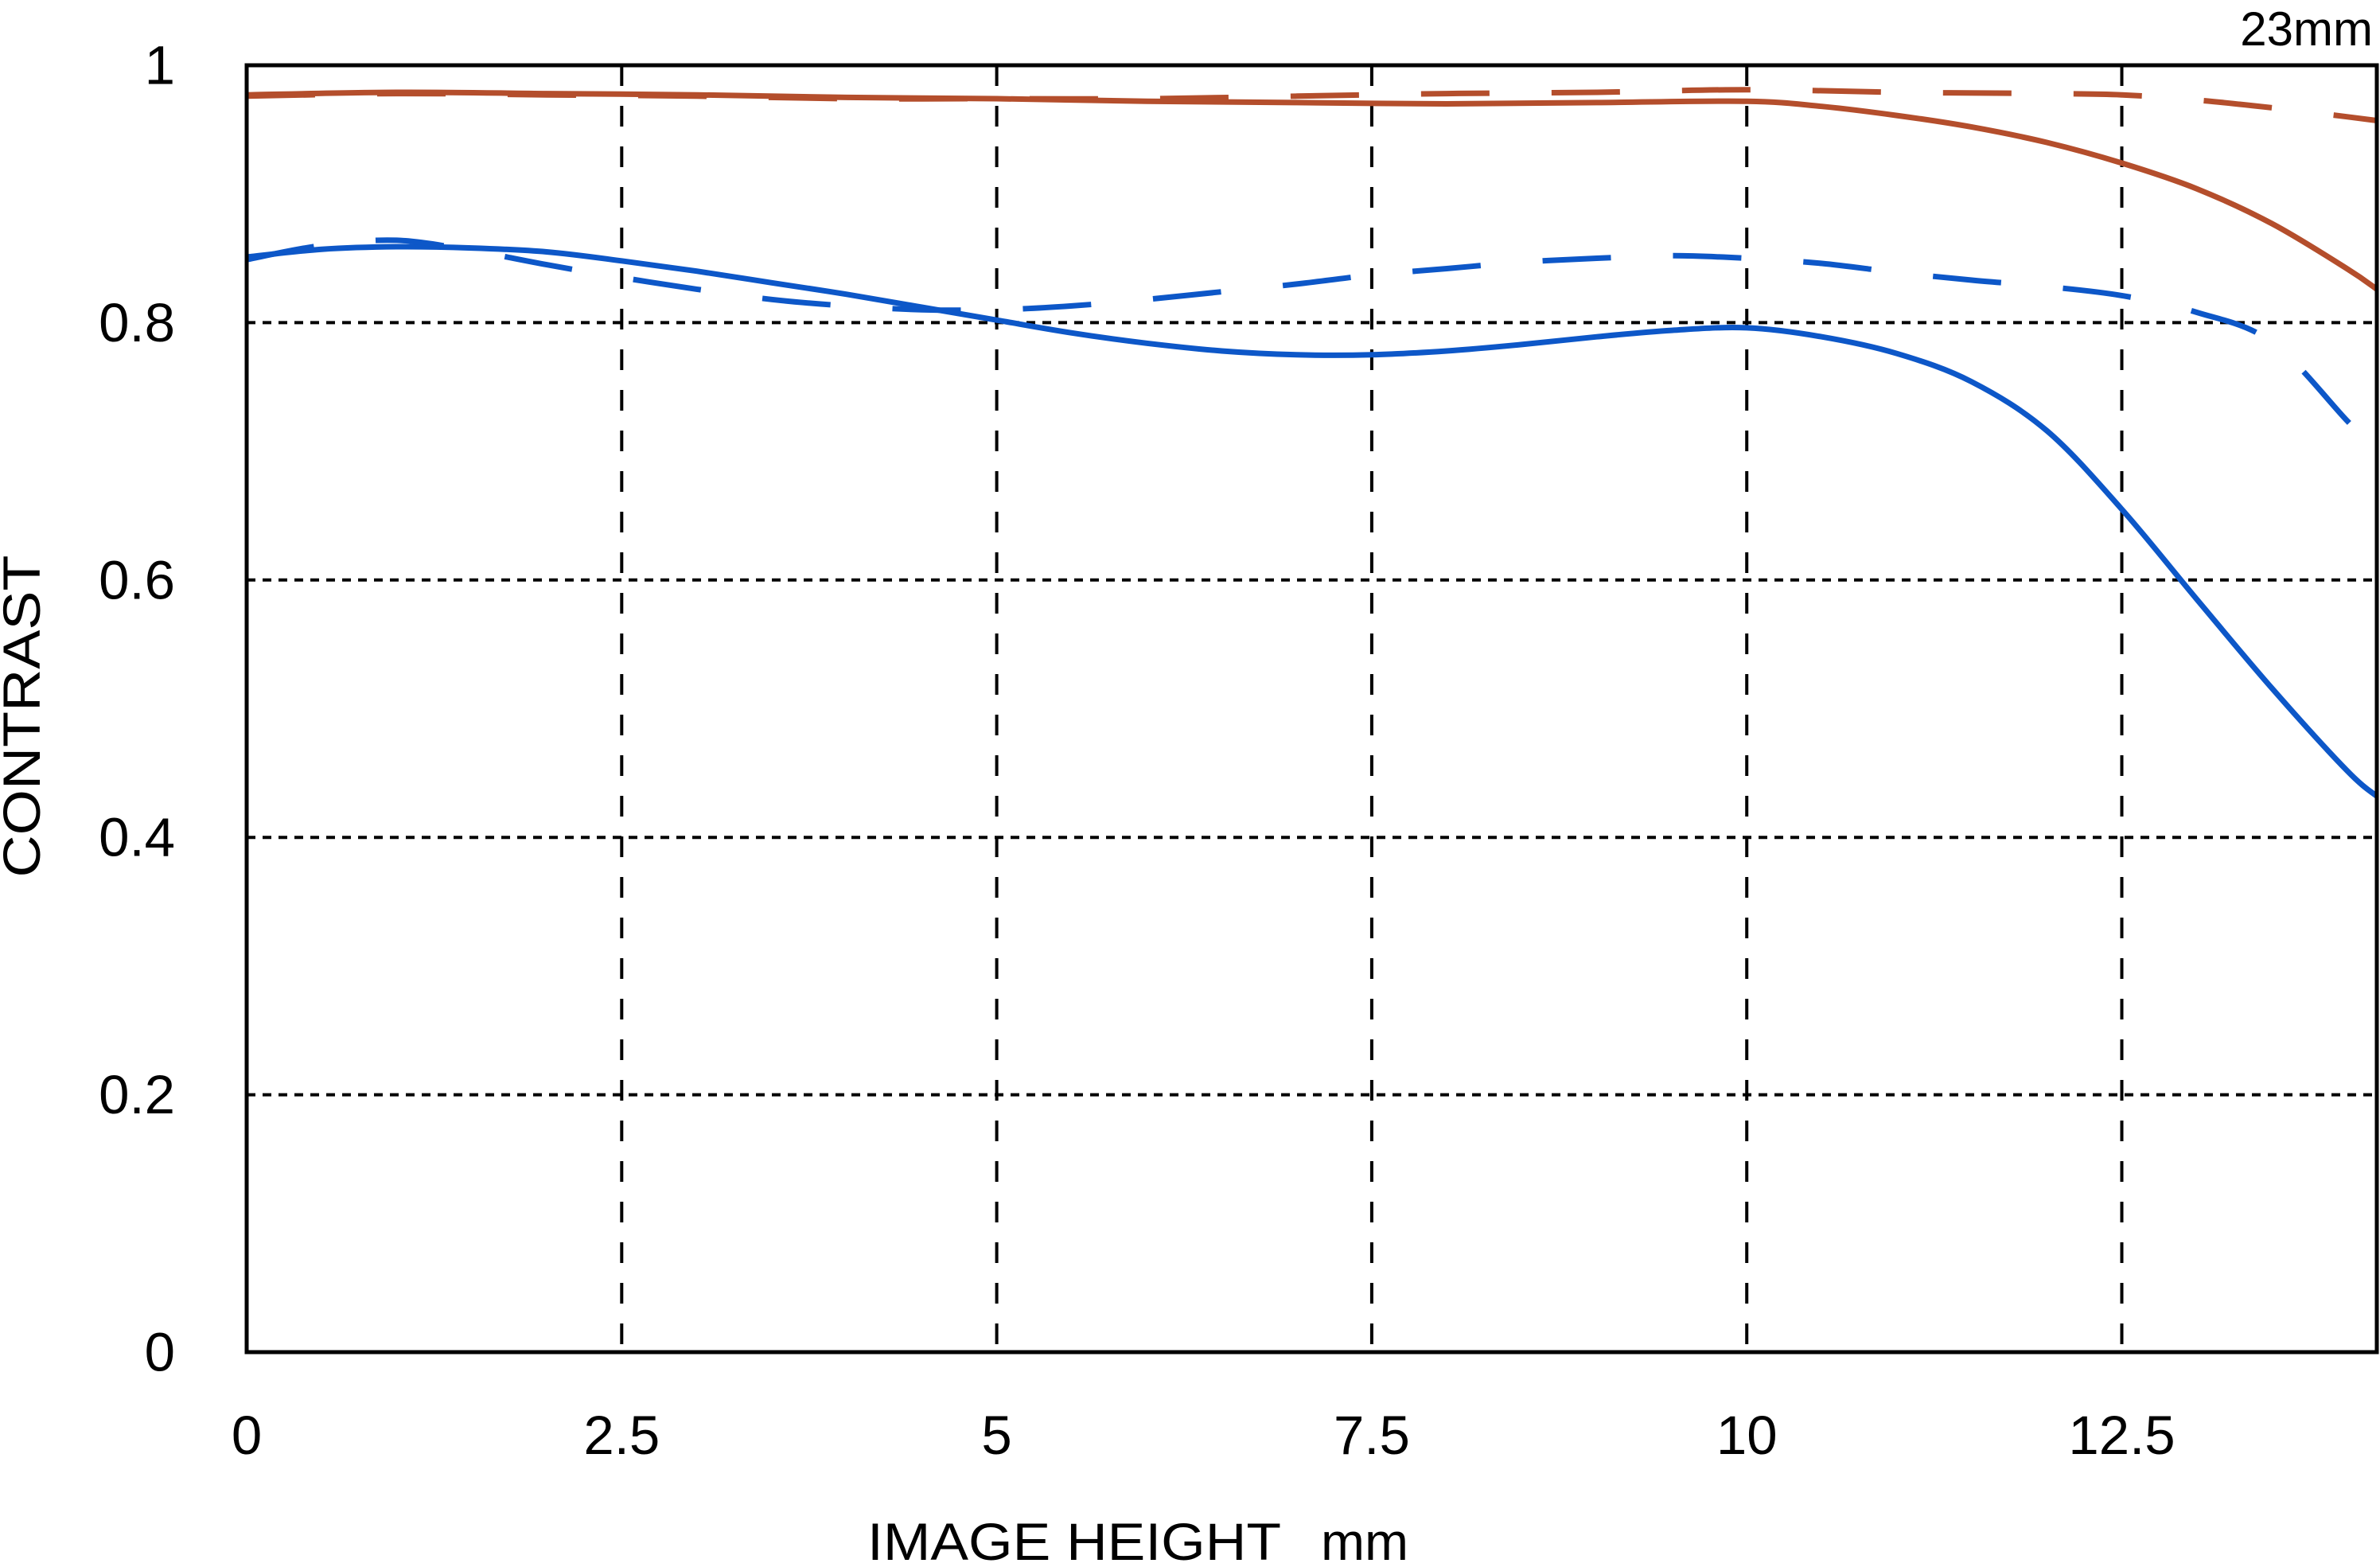 The width and height of the screenshot is (2380, 1567). What do you see at coordinates (1364, 1537) in the screenshot?
I see `x-axis-unit-text: mm` at bounding box center [1364, 1537].